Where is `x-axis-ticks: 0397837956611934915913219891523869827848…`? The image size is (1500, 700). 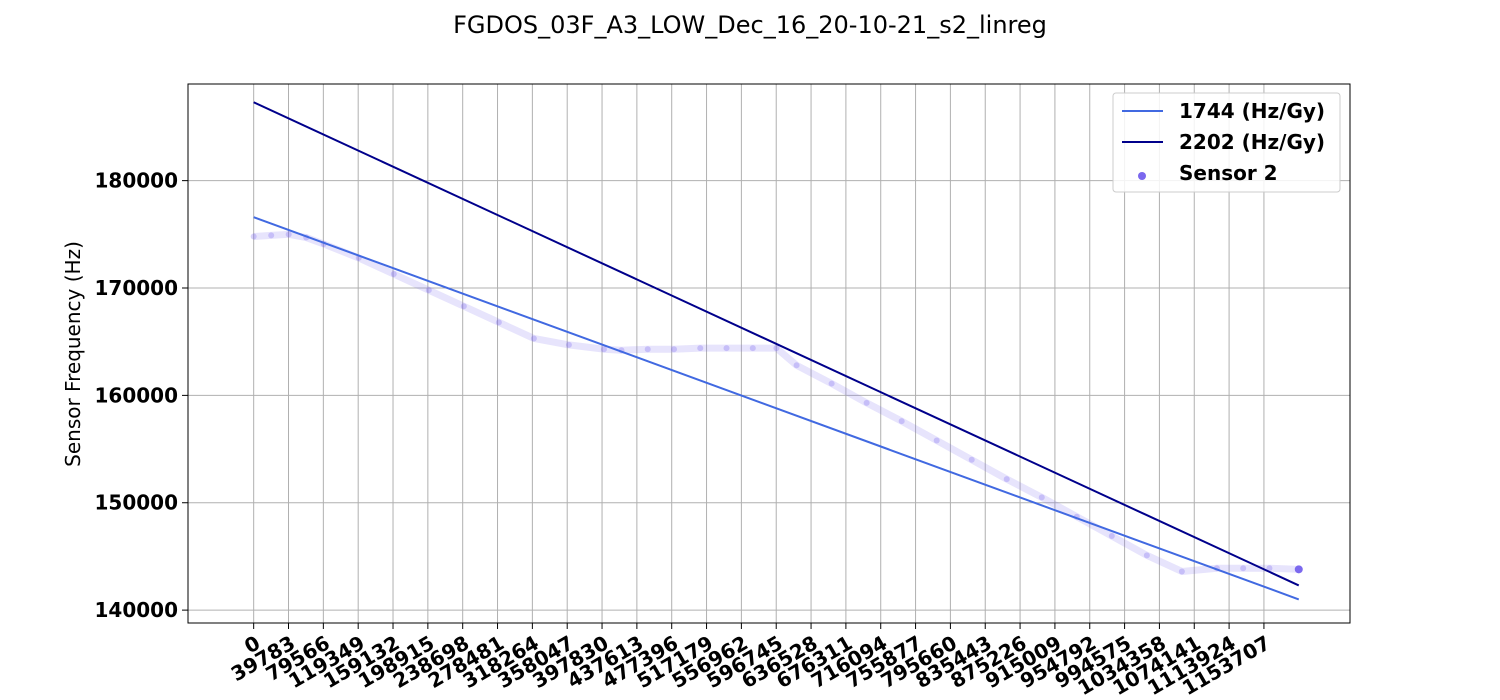
x-axis-ticks: 0397837956611934915913219891523869827848… is located at coordinates (750, 661).